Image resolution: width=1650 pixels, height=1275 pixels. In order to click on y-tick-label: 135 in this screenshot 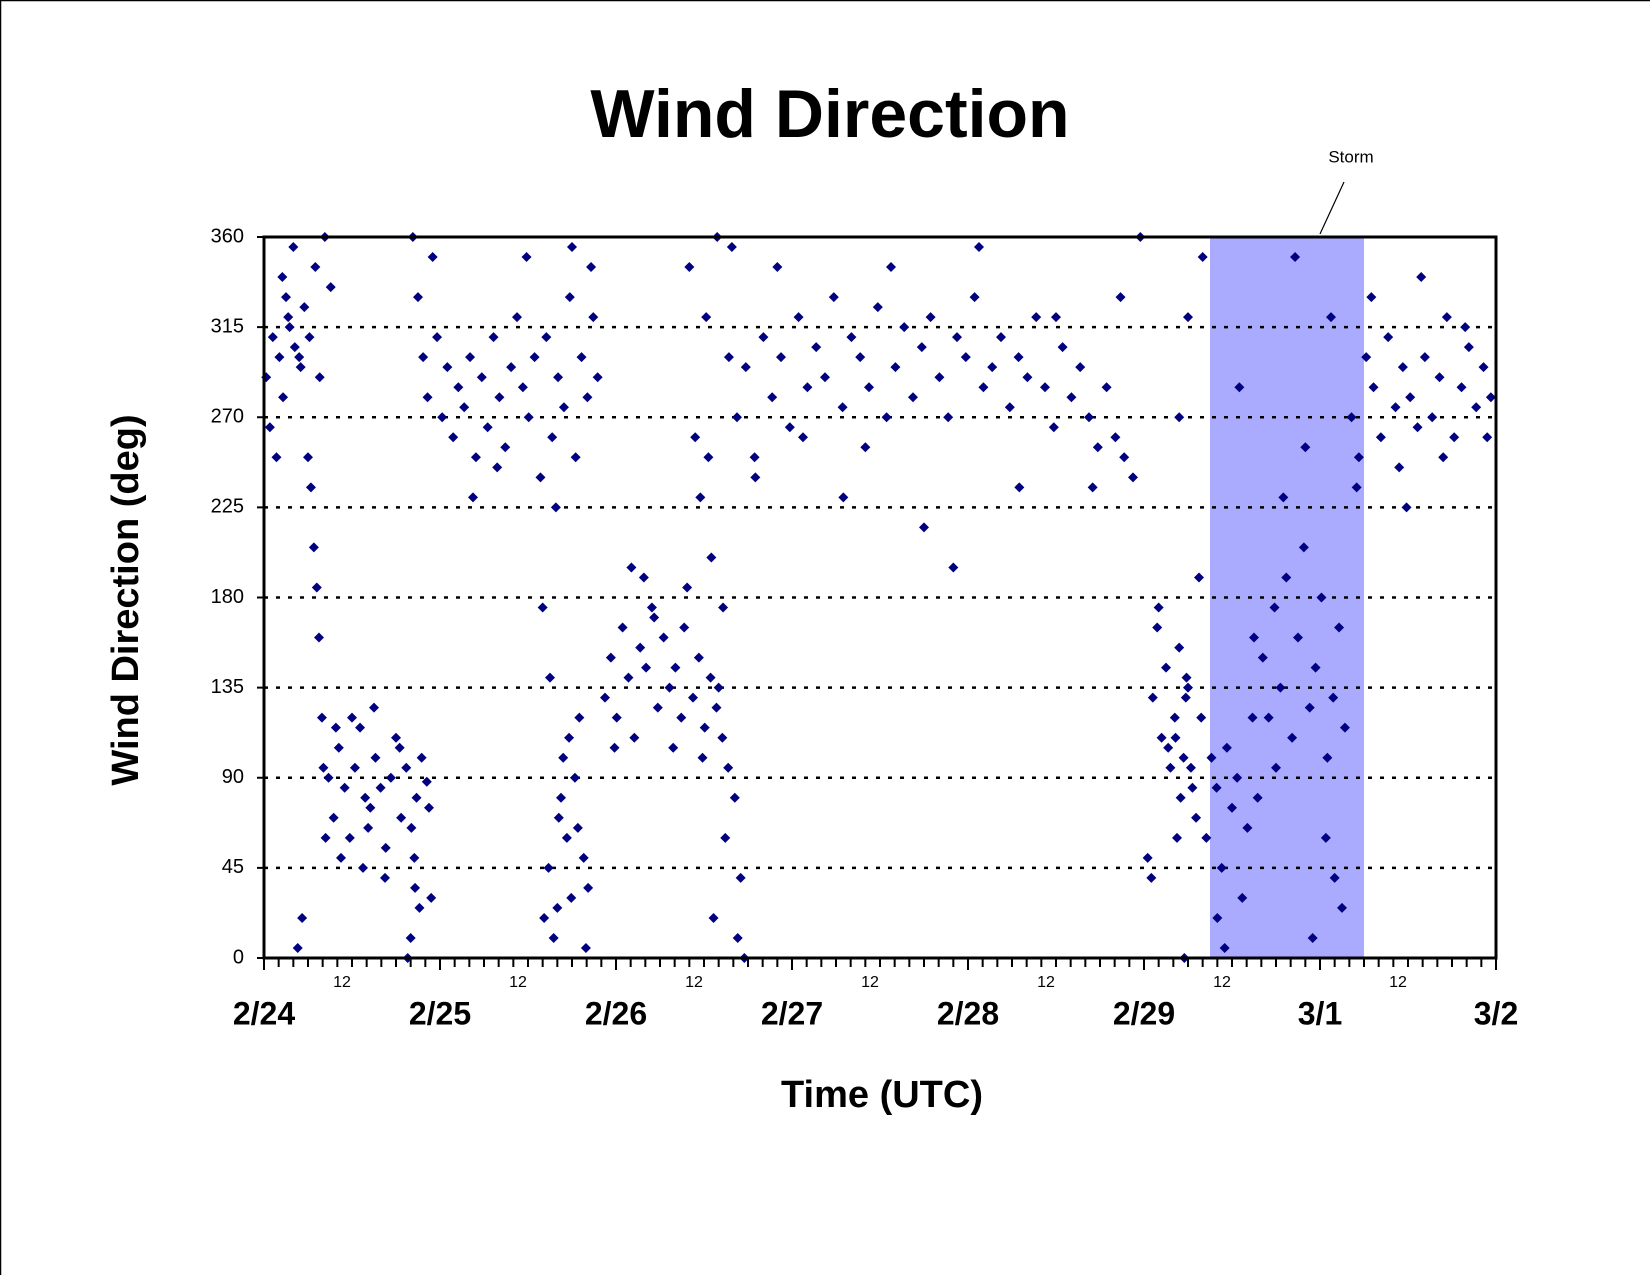, I will do `click(227, 687)`.